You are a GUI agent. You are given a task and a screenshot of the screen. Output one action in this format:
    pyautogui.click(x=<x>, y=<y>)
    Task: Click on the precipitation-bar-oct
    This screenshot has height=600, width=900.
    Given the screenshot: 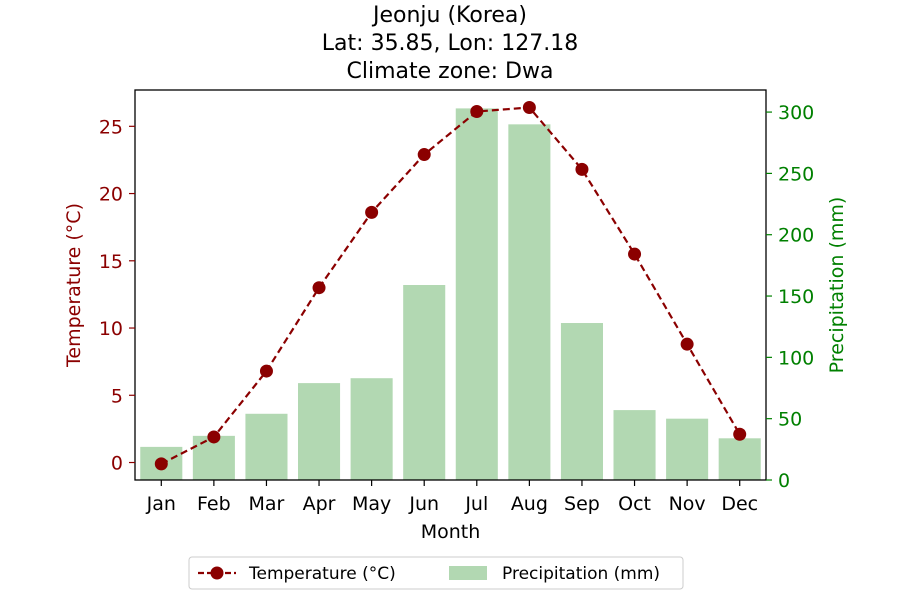 What is the action you would take?
    pyautogui.click(x=634, y=445)
    